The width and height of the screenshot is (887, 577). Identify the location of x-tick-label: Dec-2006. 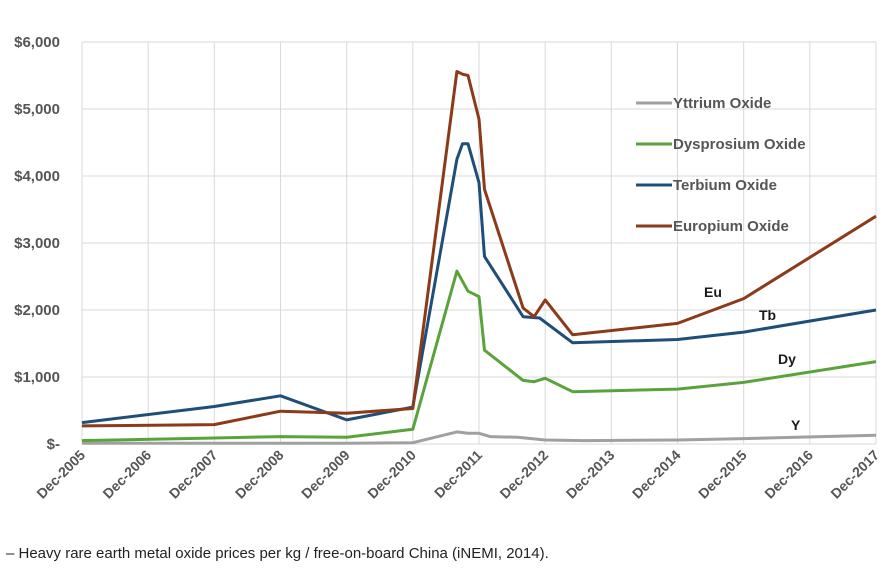
(126, 474).